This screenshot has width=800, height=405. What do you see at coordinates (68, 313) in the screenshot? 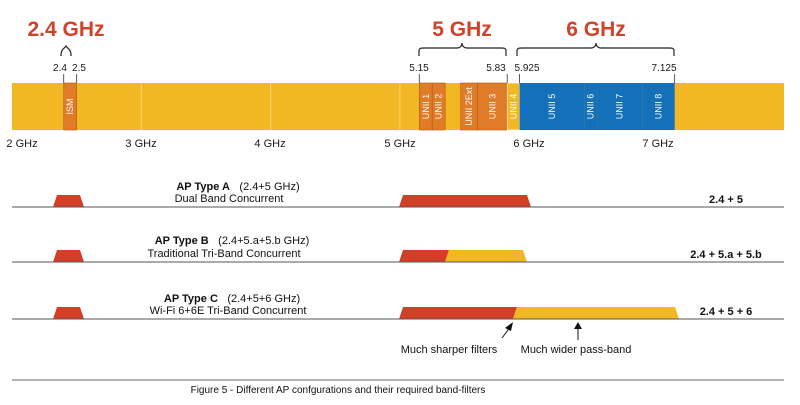
I see `ap-type-c-filter-2-4ghz` at bounding box center [68, 313].